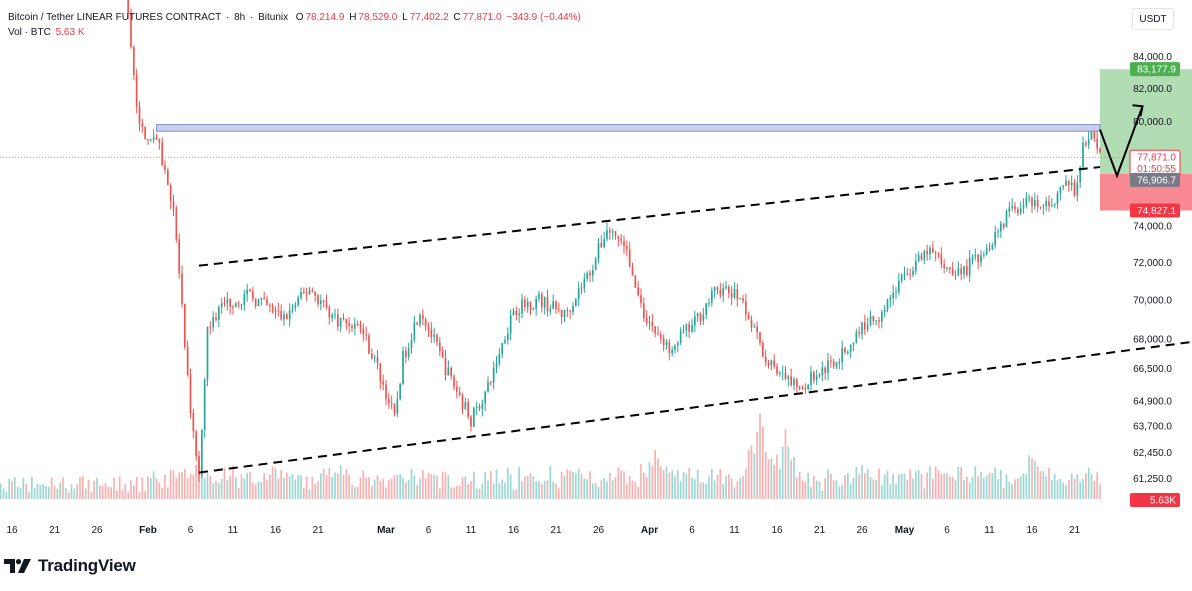 The width and height of the screenshot is (1192, 591). Describe the element at coordinates (628, 128) in the screenshot. I see `resistance-band` at that location.